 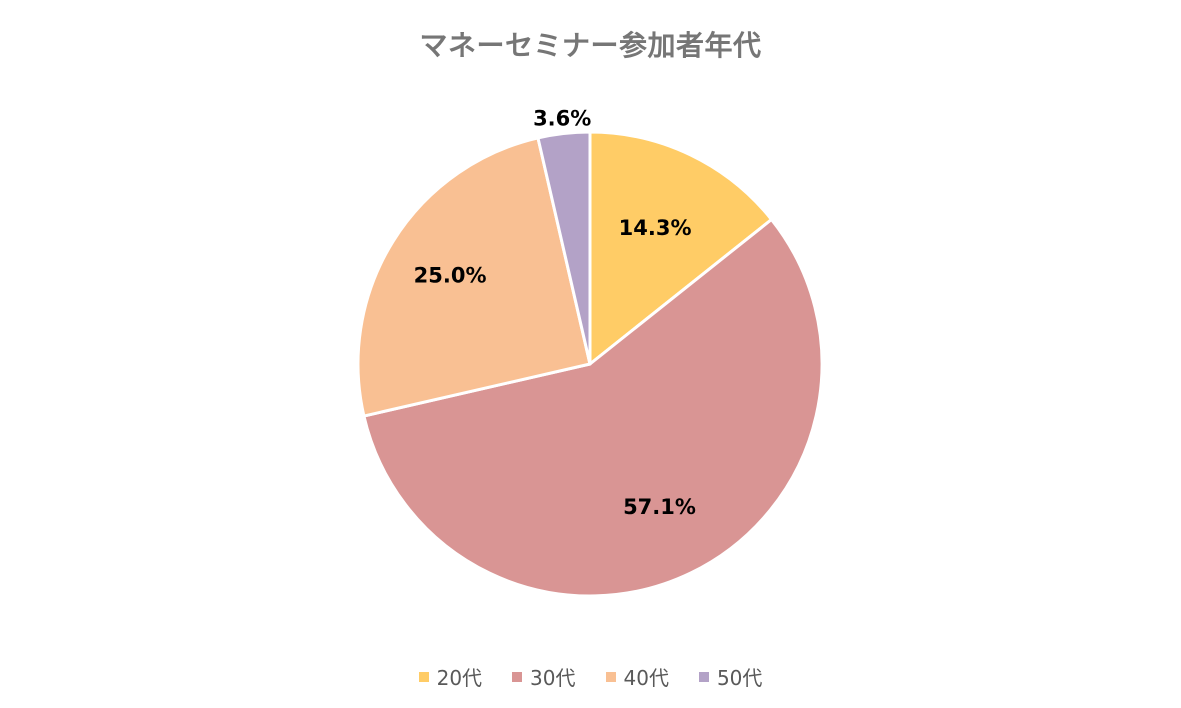 What do you see at coordinates (659, 507) in the screenshot?
I see `data-label-2: 57.1%` at bounding box center [659, 507].